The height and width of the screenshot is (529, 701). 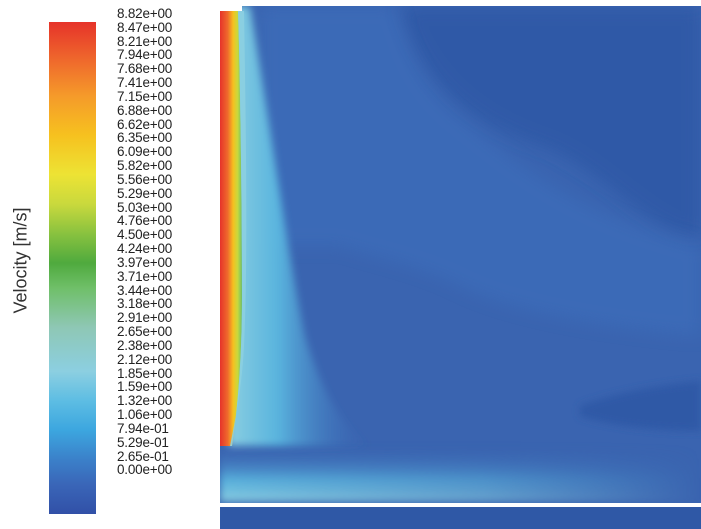 I want to click on colorbar-tick-label: 2.12e+00, so click(x=145, y=359).